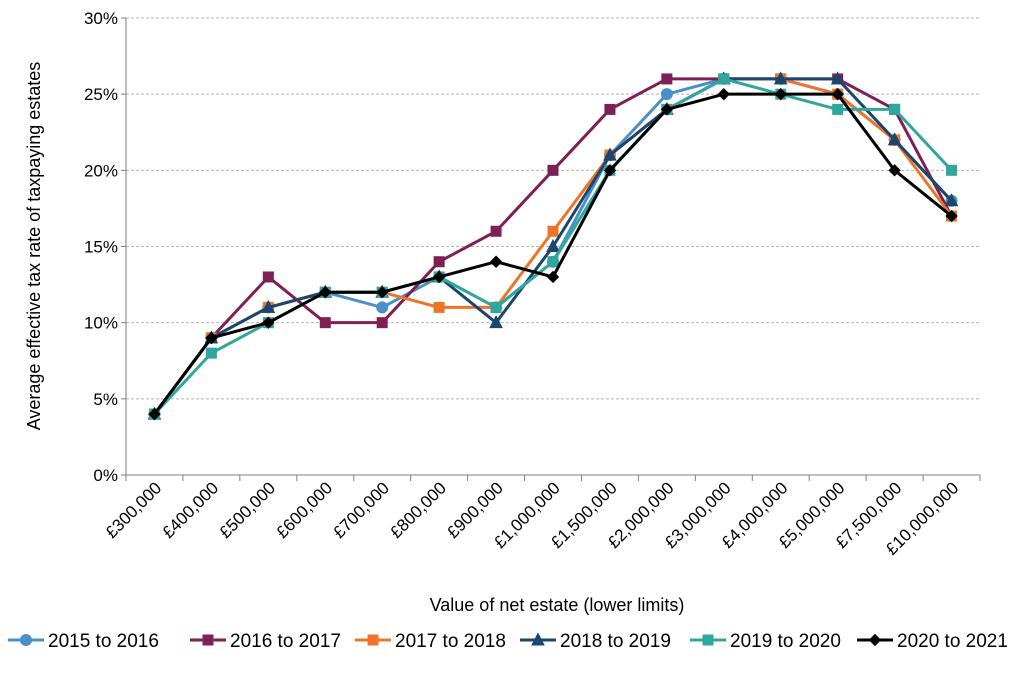 Image resolution: width=1024 pixels, height=674 pixels. I want to click on legend-item: 2019 to 2020, so click(765, 641).